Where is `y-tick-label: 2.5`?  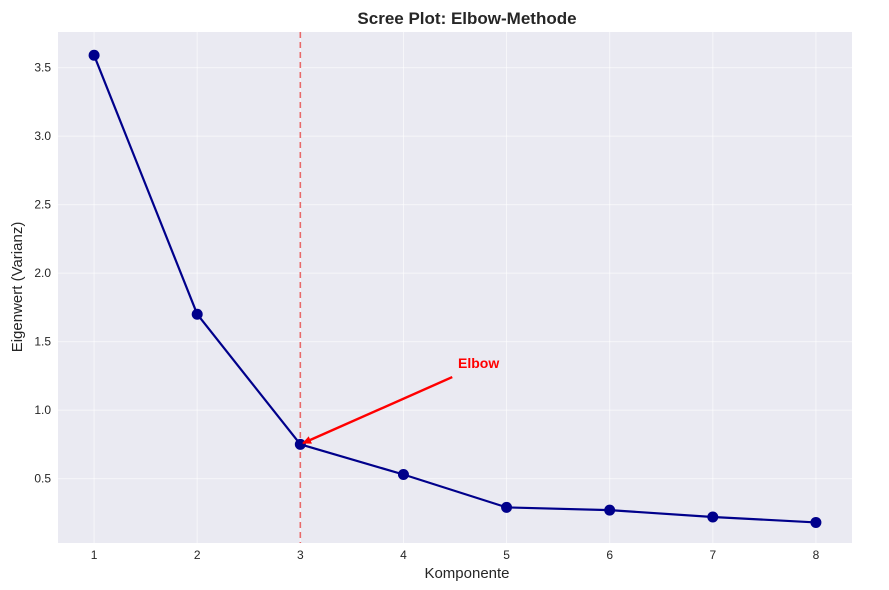 y-tick-label: 2.5 is located at coordinates (42, 205).